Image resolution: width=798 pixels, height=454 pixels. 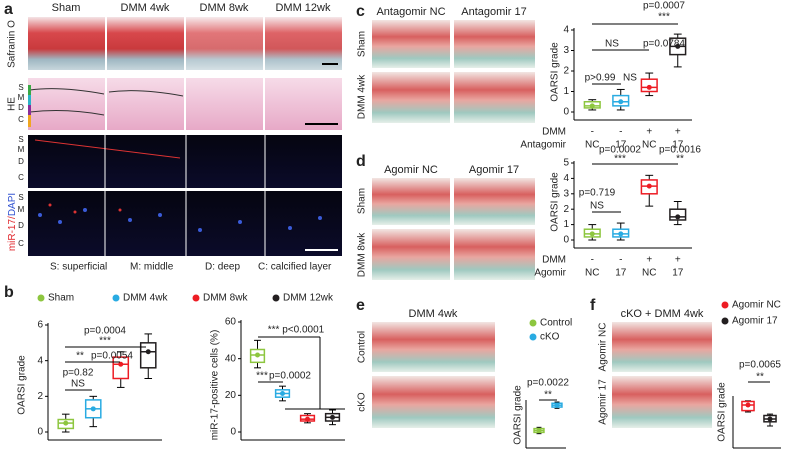 I want to click on legend-entry: cKO, so click(x=550, y=337).